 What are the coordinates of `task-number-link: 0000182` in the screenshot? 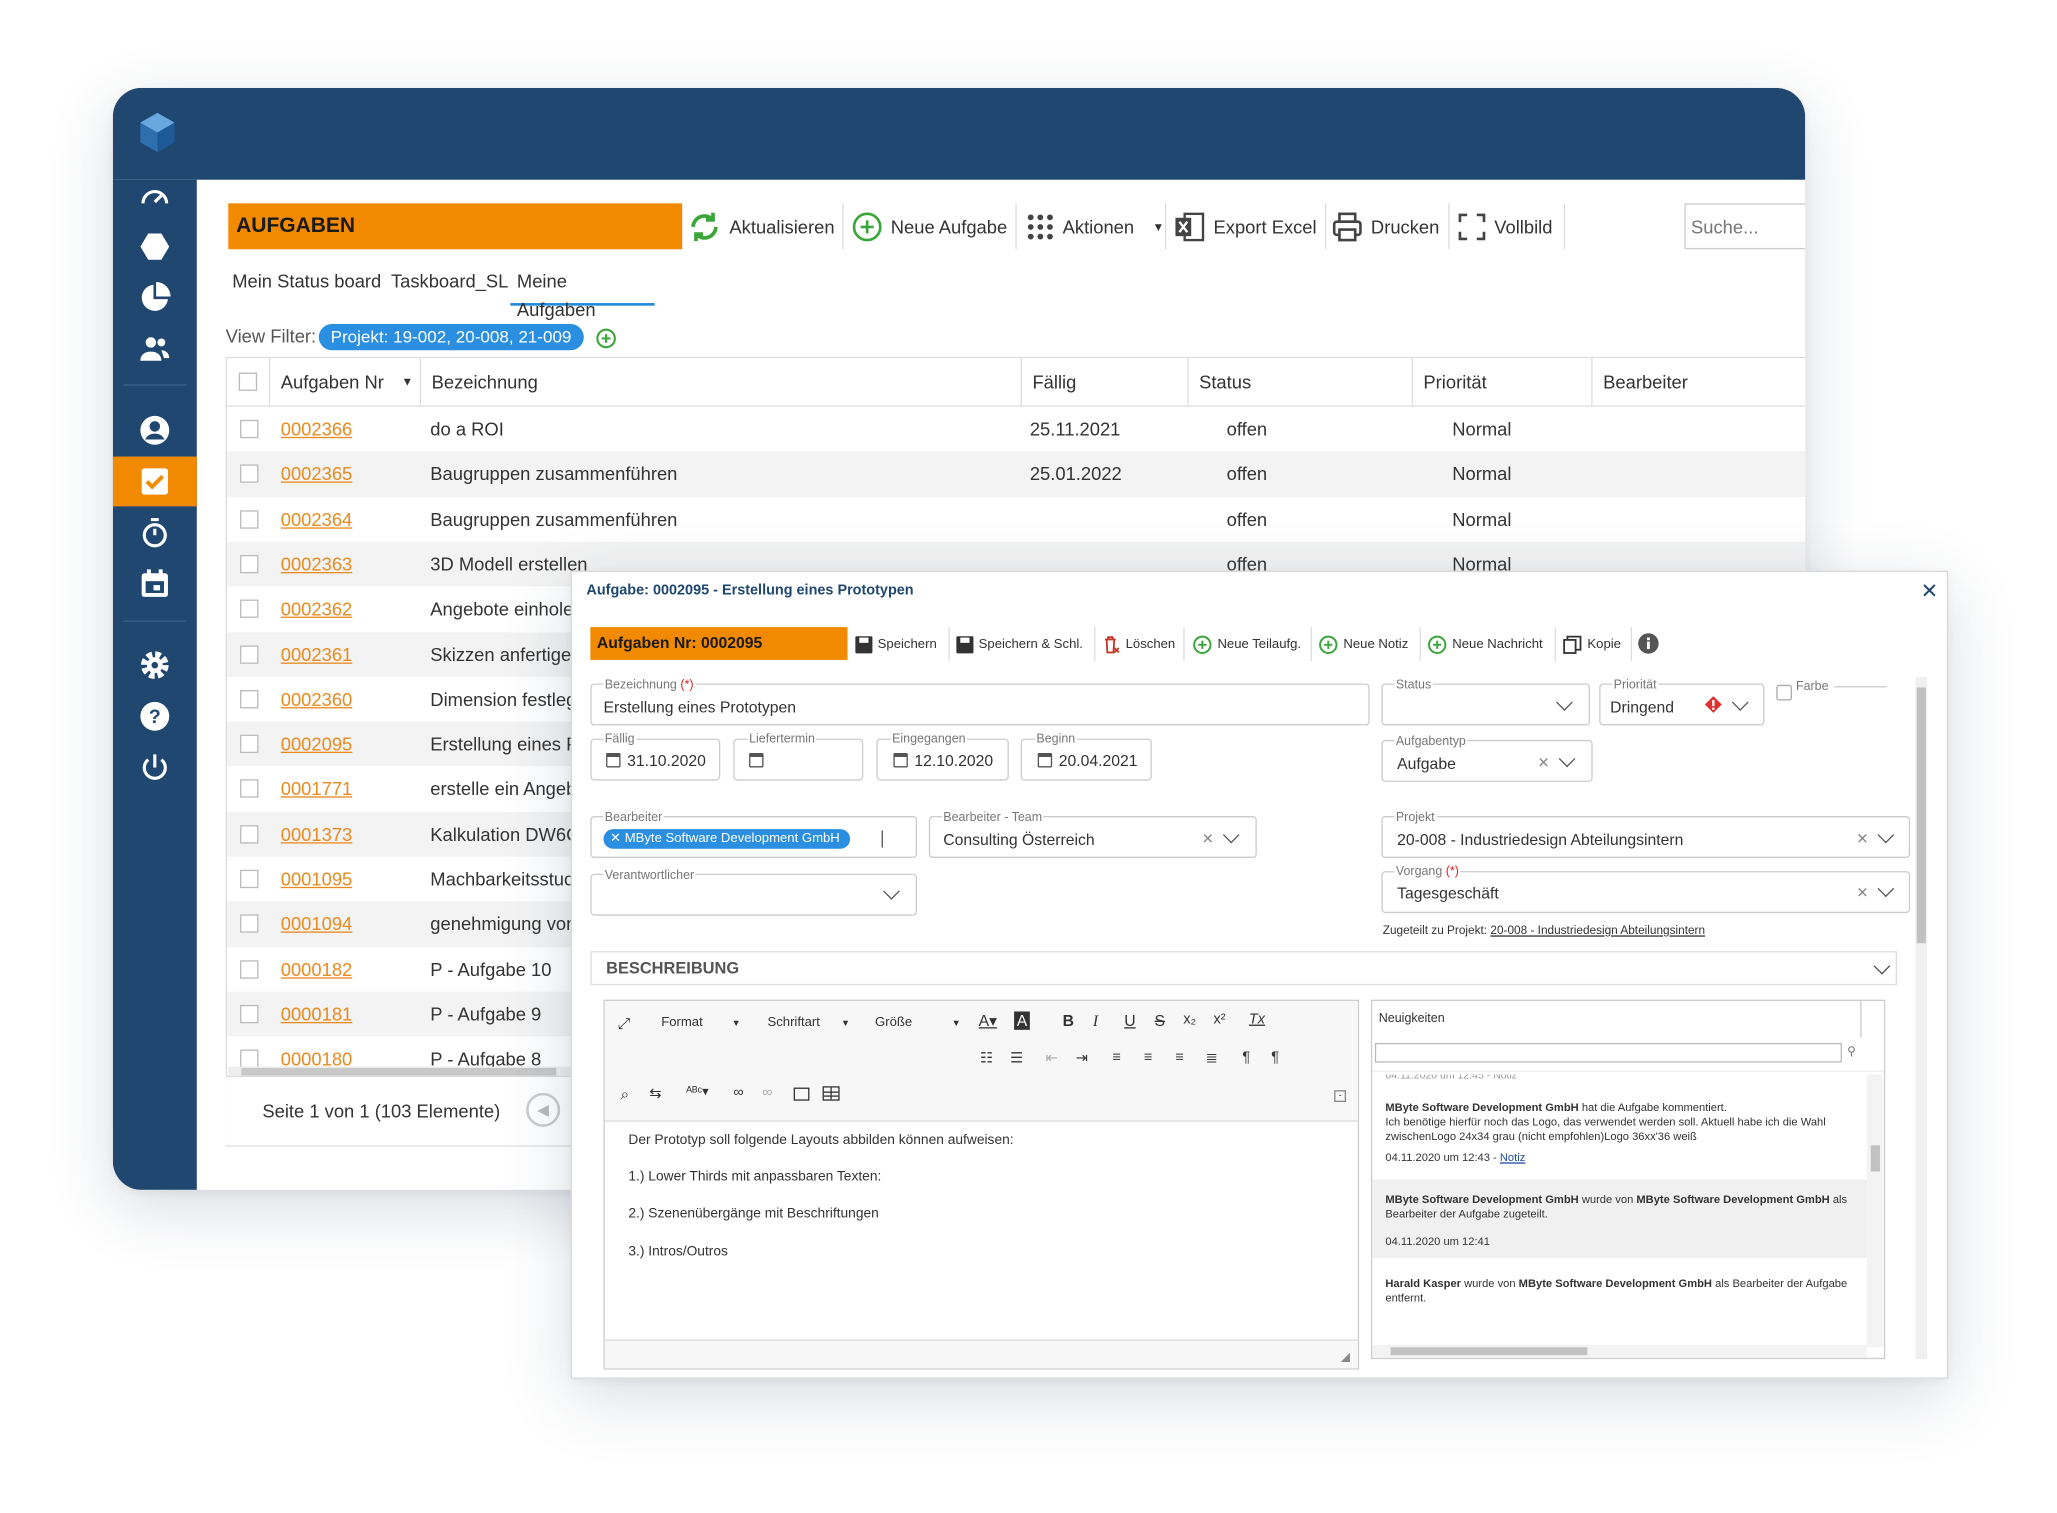 It's located at (316, 969).